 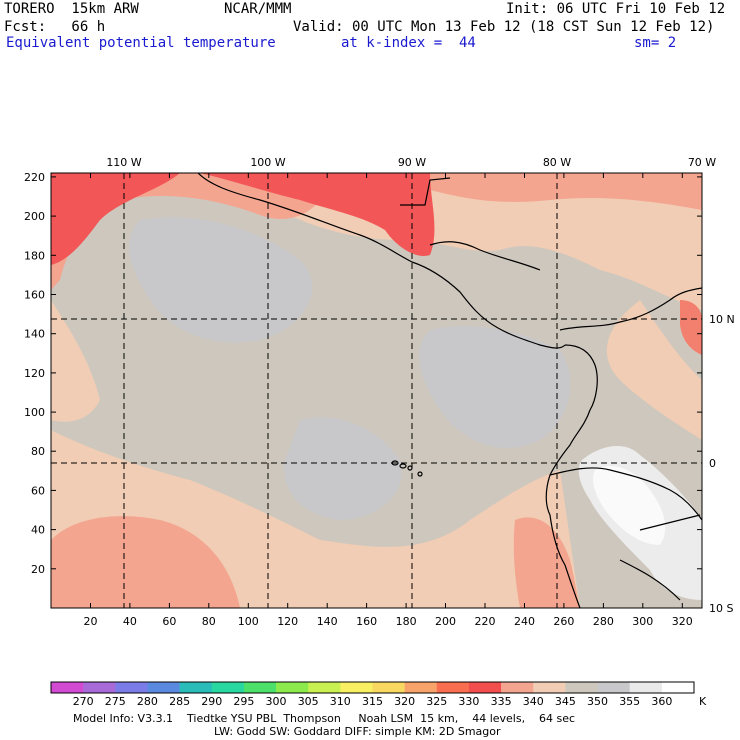 What do you see at coordinates (308, 701) in the screenshot?
I see `colorbar-label: 305` at bounding box center [308, 701].